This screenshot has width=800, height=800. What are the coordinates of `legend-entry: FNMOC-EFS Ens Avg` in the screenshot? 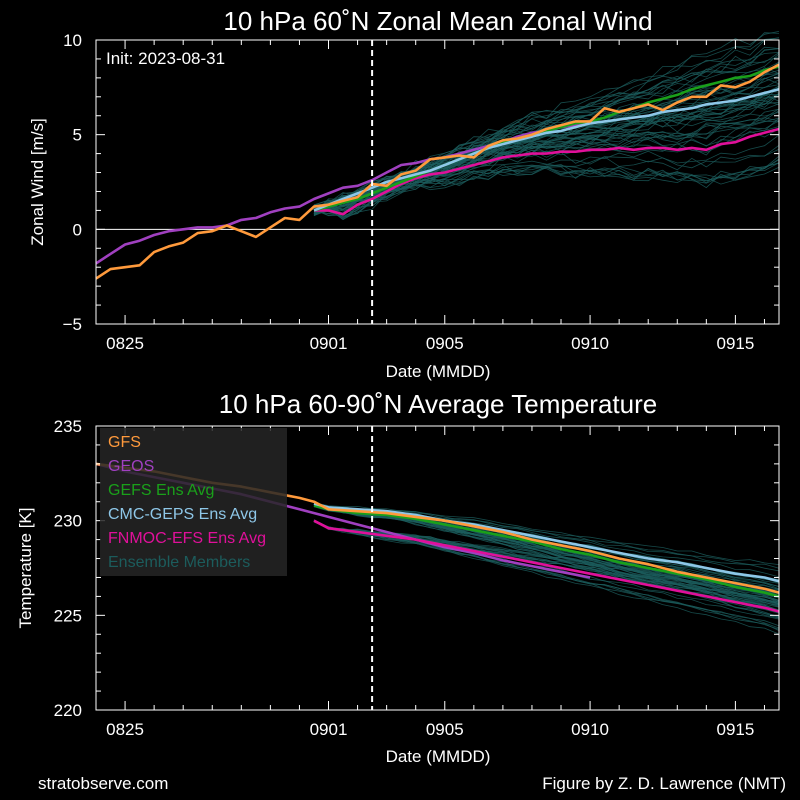 It's located at (187, 538).